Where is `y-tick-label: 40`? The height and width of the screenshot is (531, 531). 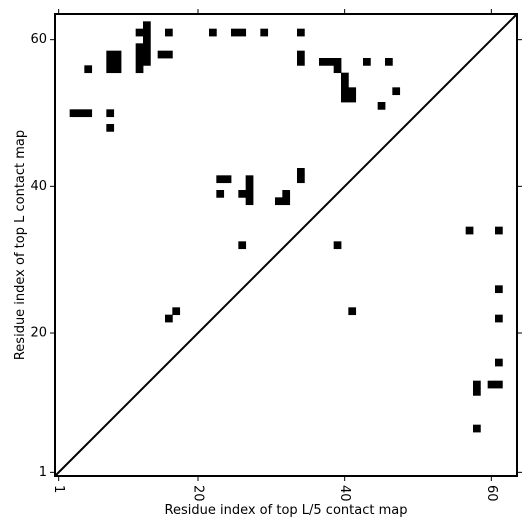
y-tick-label: 40 is located at coordinates (38, 186).